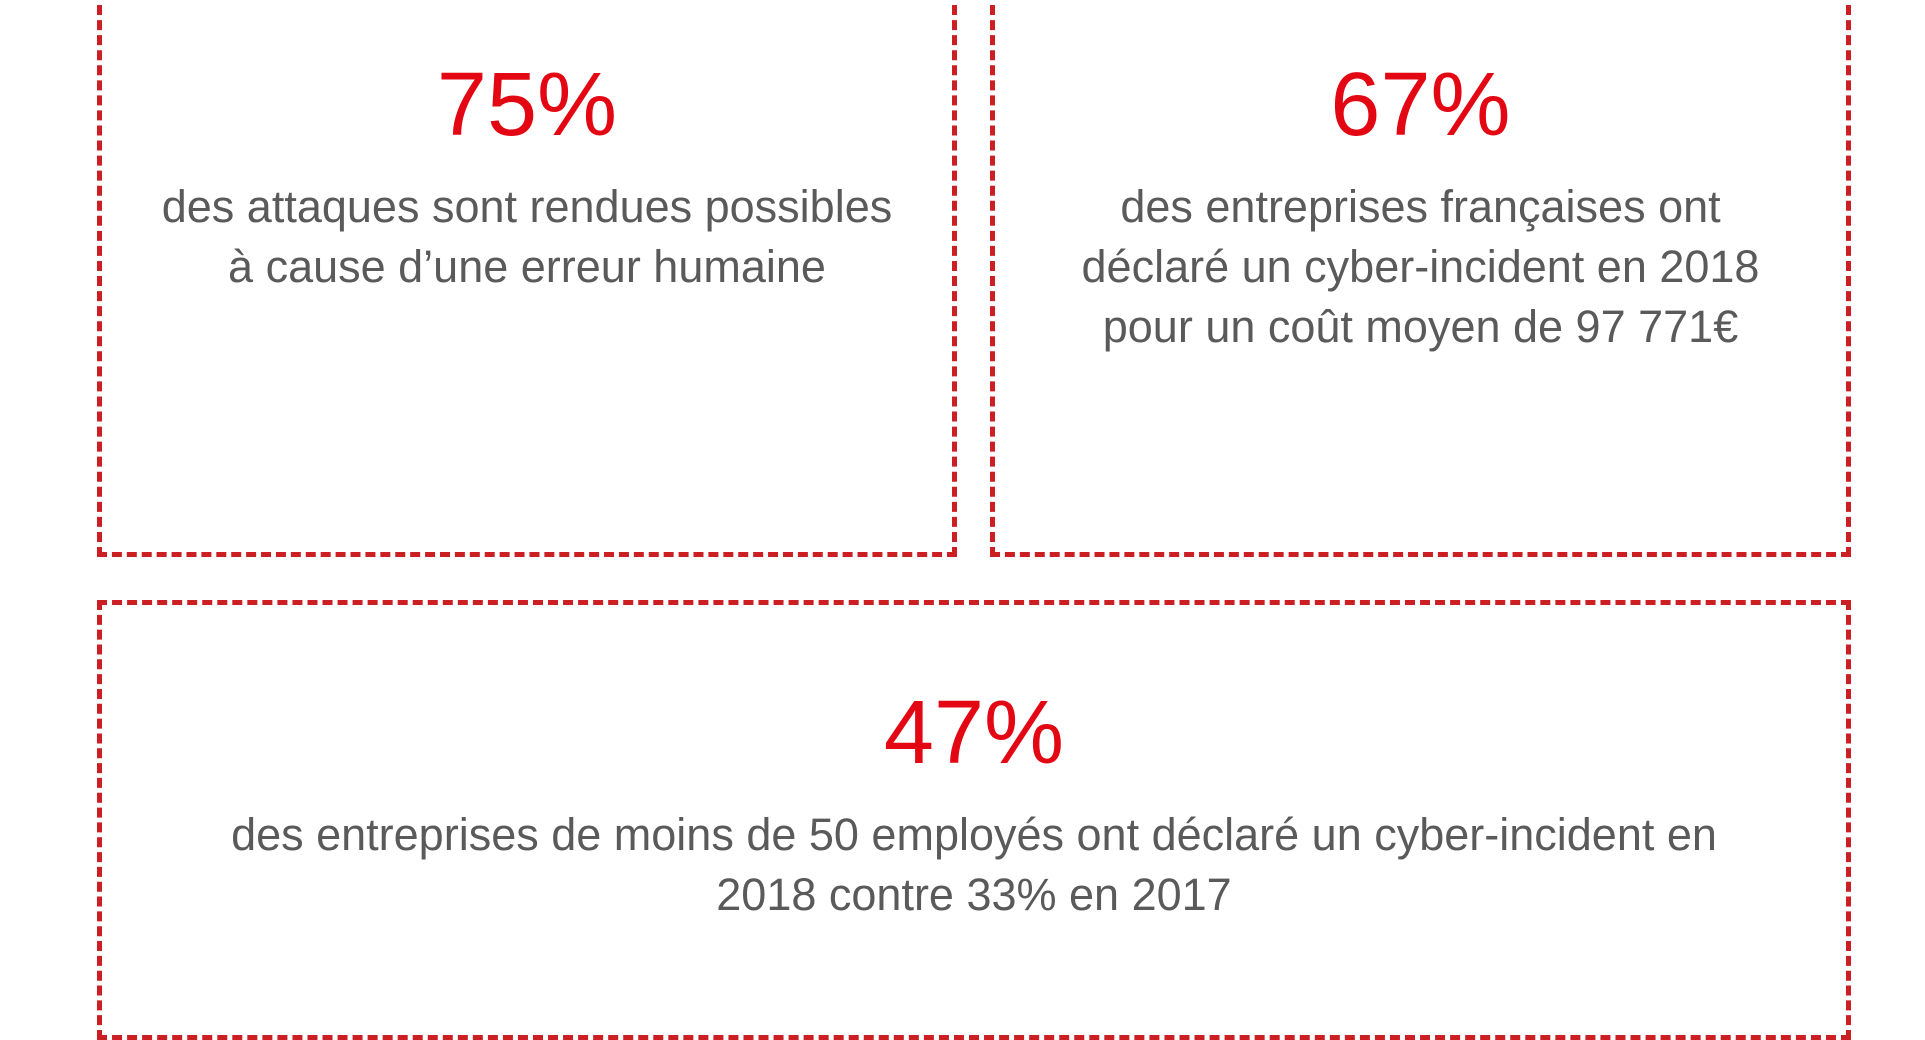 The image size is (1925, 1040). I want to click on stat-description-line: pour un coût moyen de 97 771€, so click(1420, 326).